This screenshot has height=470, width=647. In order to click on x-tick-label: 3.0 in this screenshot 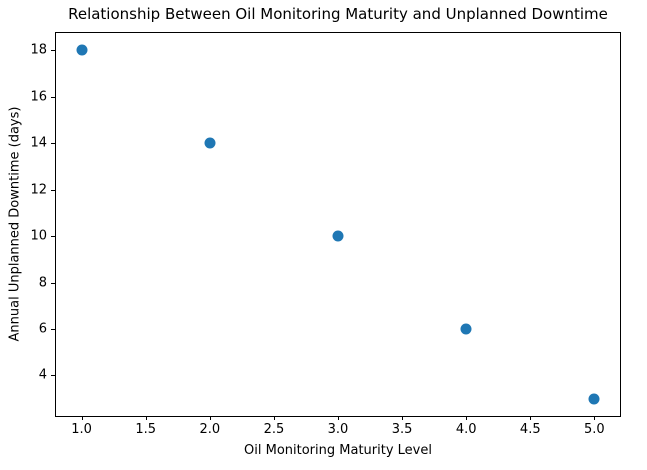, I will do `click(338, 429)`.